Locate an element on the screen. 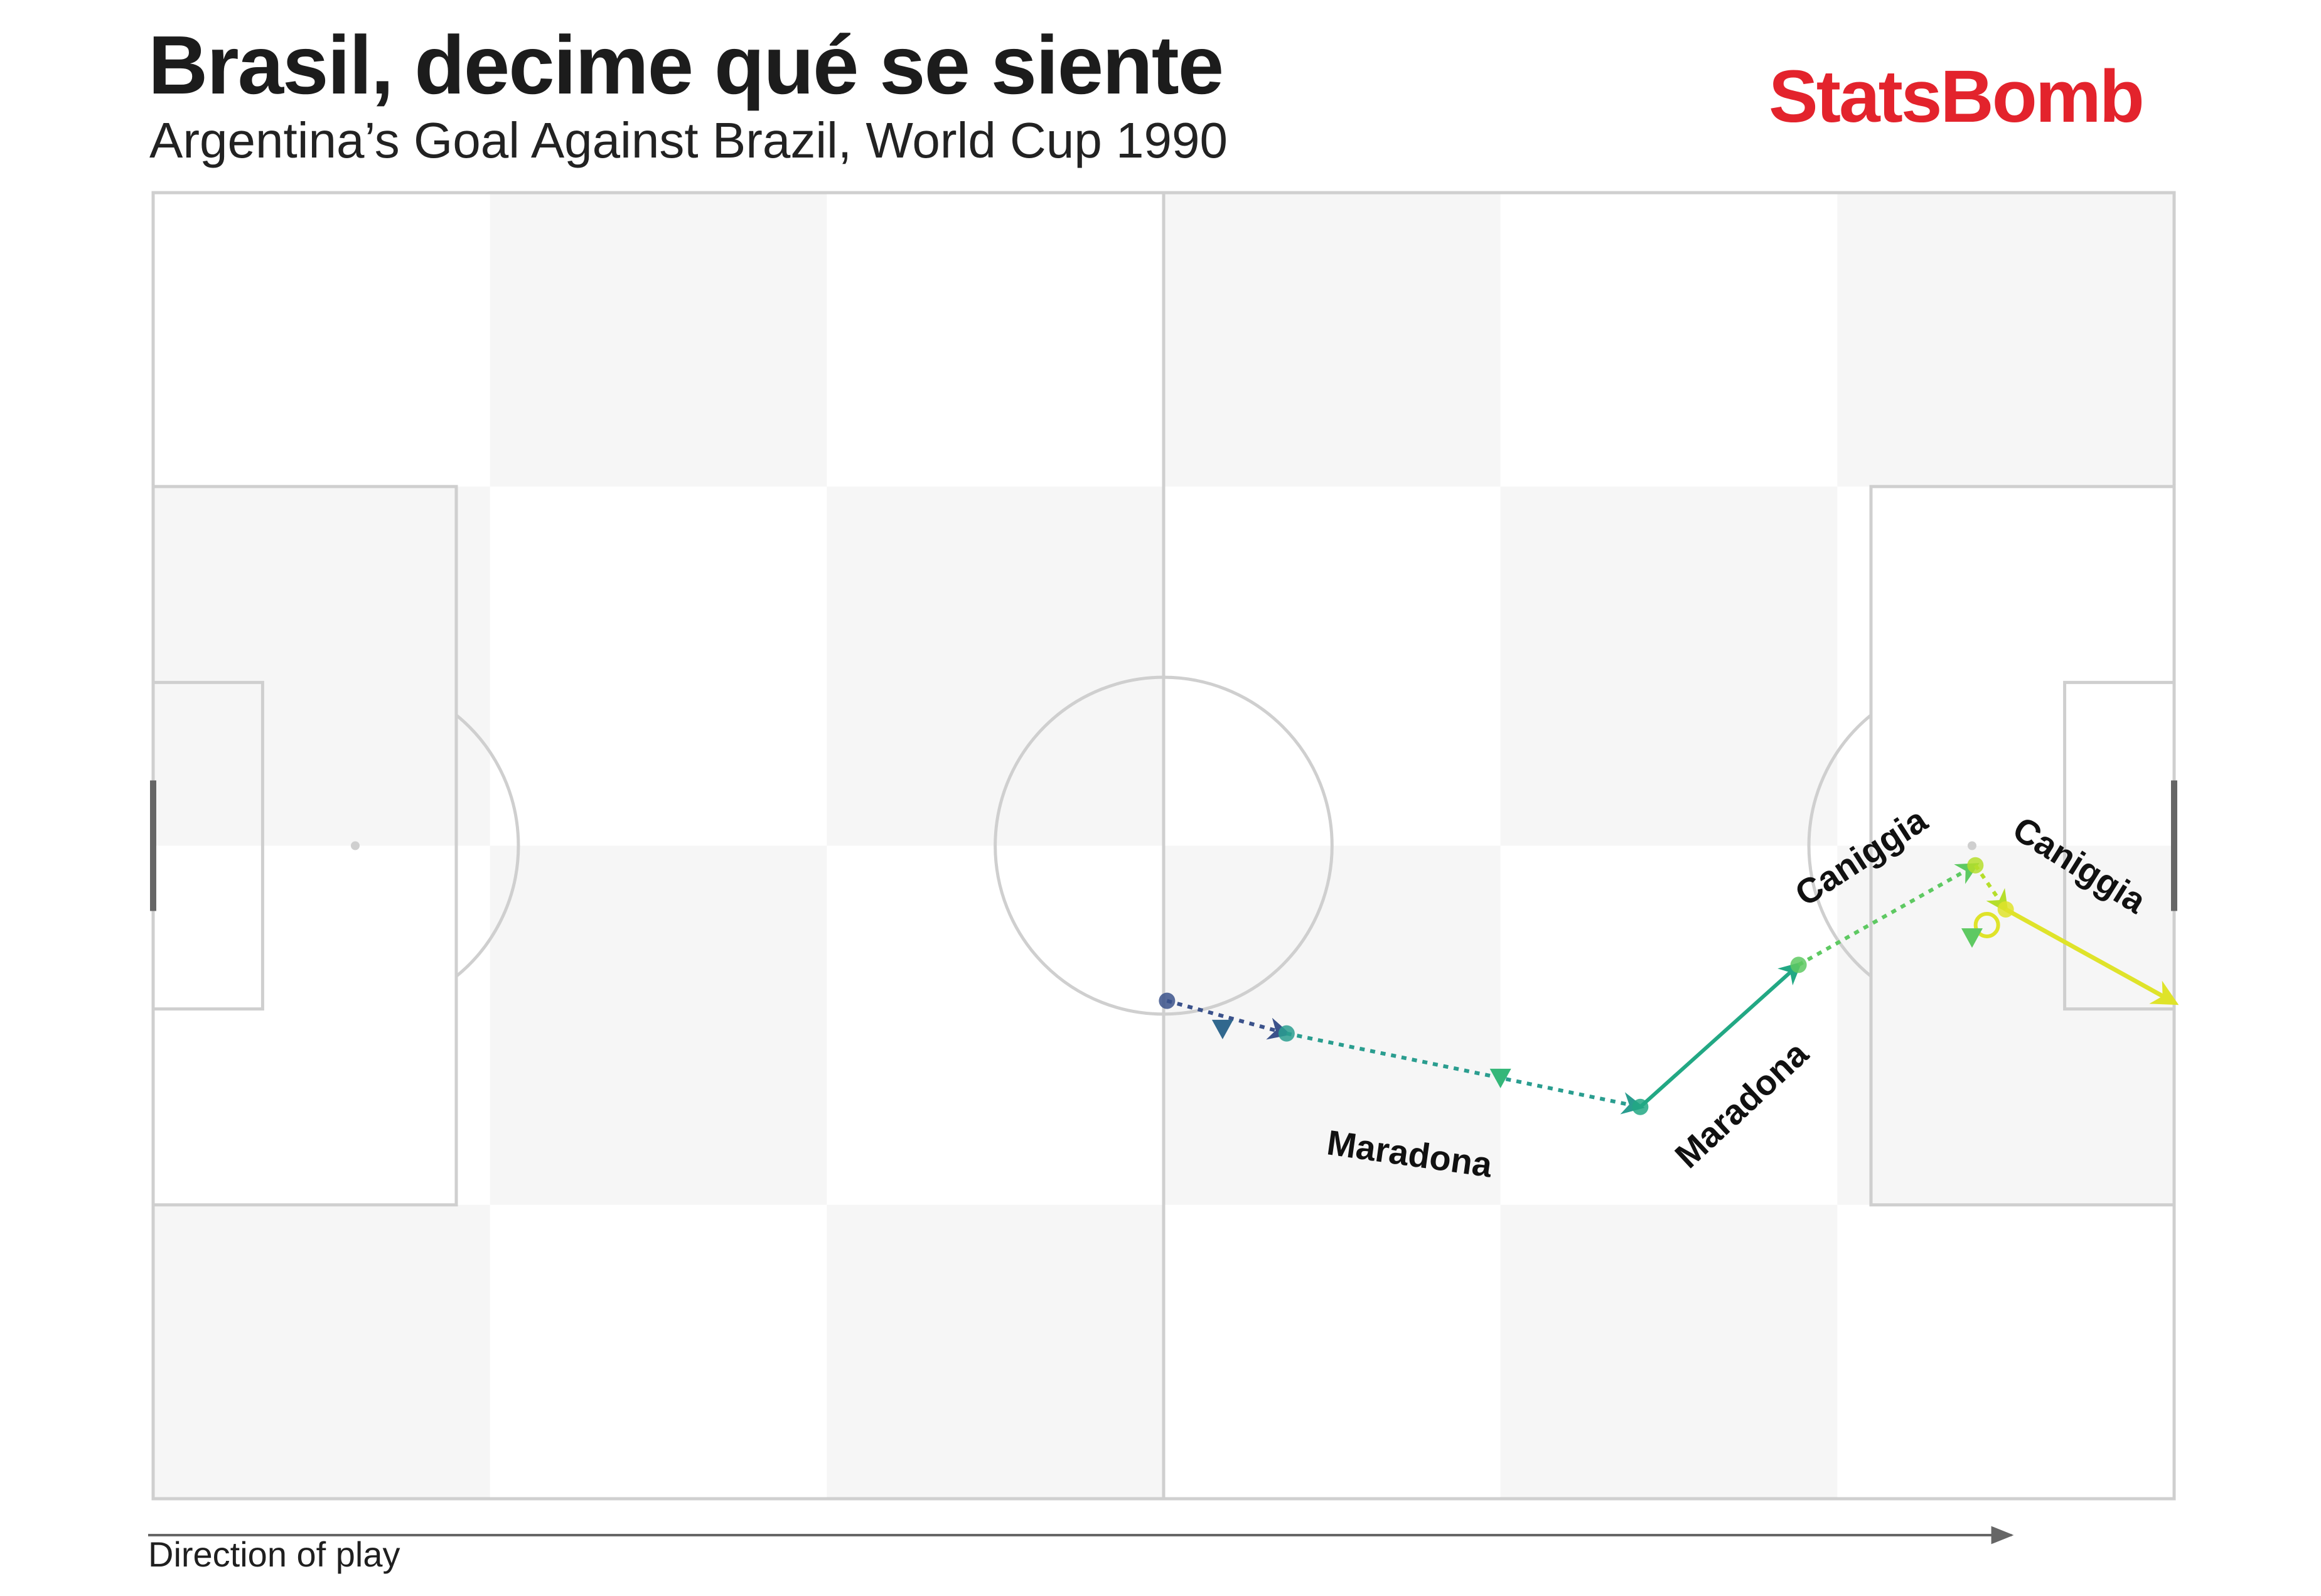 The width and height of the screenshot is (2321, 1596). penalty-arc-left is located at coordinates (487, 846).